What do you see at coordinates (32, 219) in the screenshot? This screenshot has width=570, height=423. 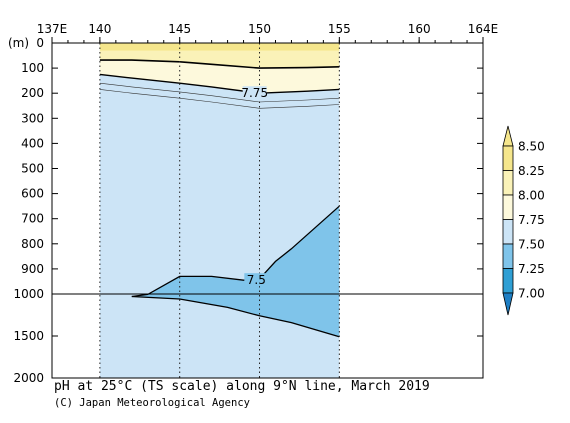 I see `y-tick-label: 700` at bounding box center [32, 219].